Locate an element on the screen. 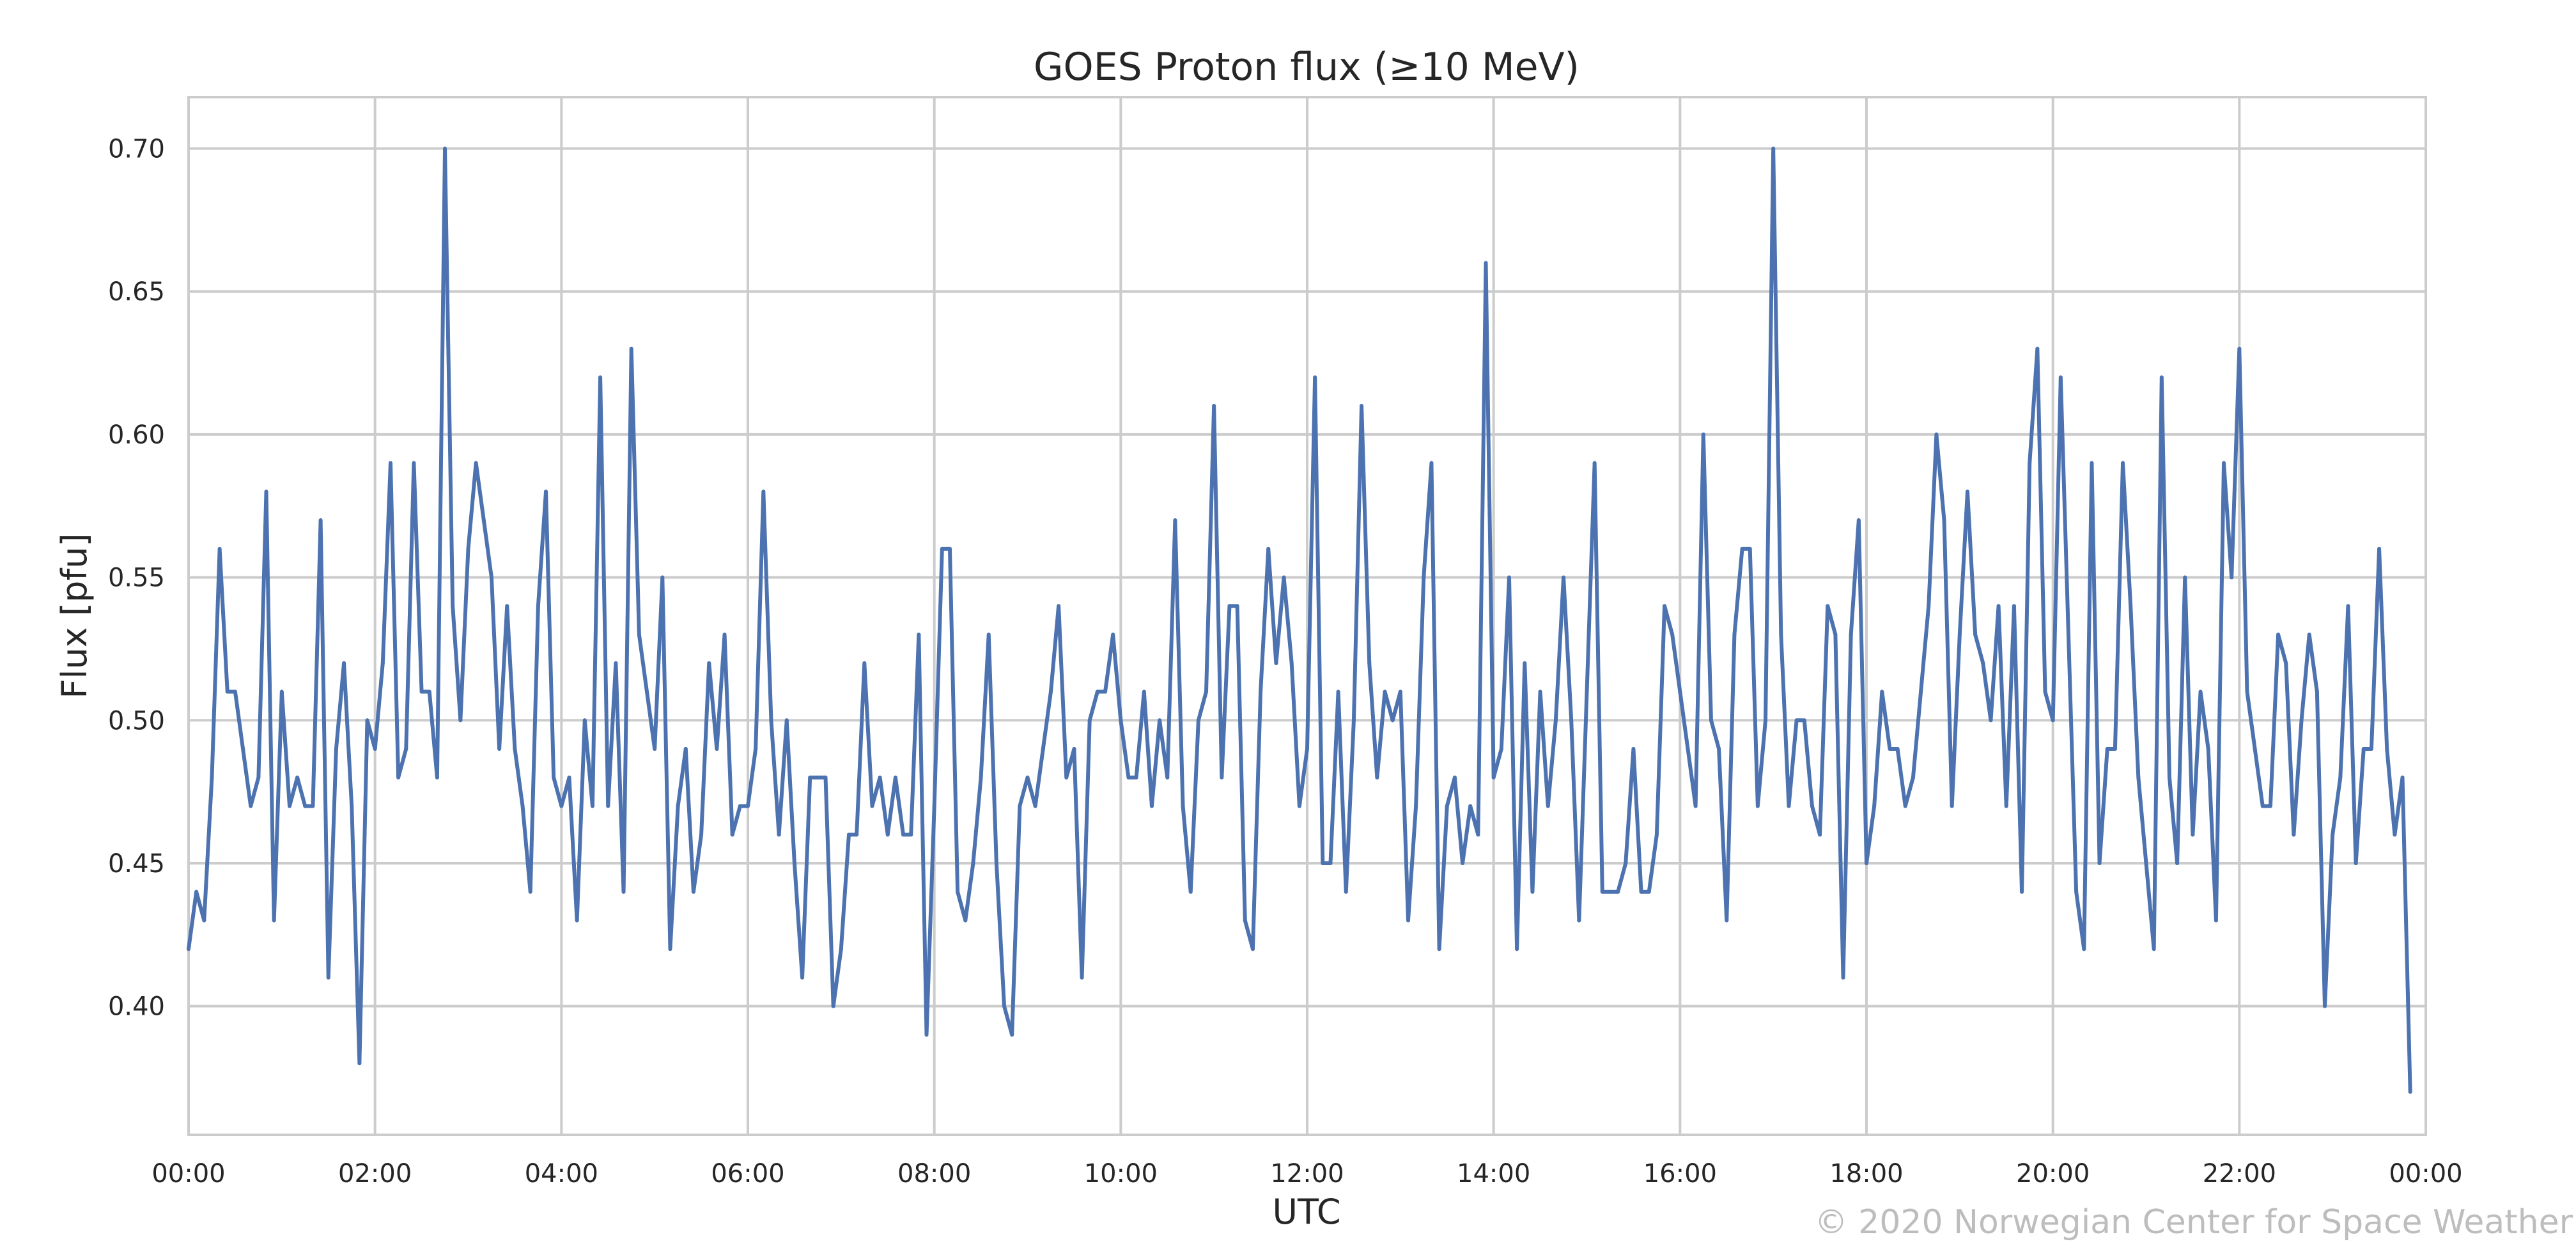 This screenshot has width=2576, height=1246. y-tick-label: 0.55 is located at coordinates (136, 578).